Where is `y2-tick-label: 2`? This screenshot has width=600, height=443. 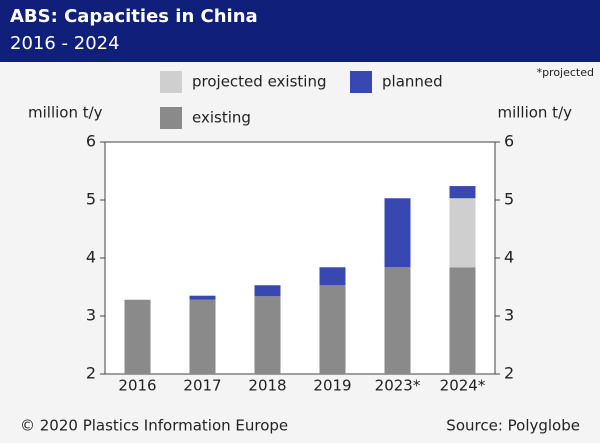
y2-tick-label: 2 is located at coordinates (509, 373).